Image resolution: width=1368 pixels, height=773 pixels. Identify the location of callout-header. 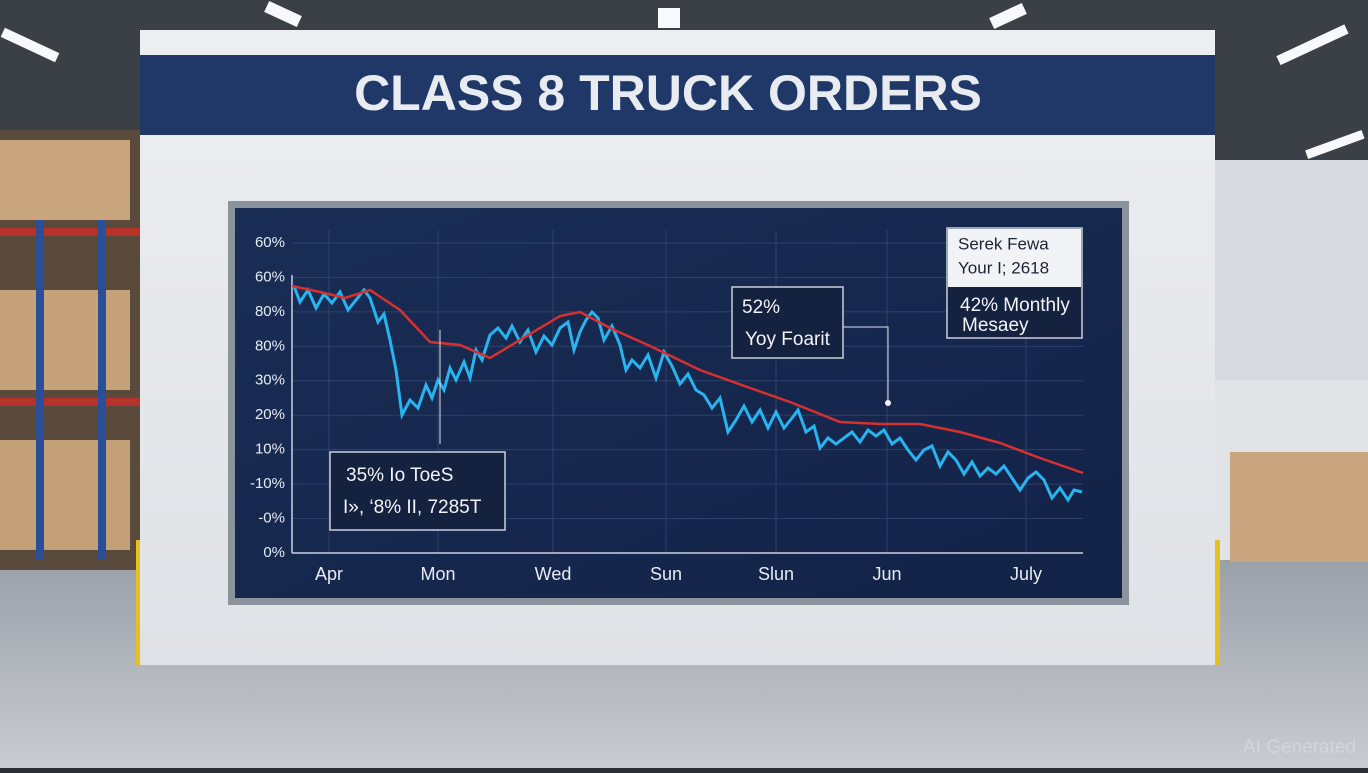
(1014, 258).